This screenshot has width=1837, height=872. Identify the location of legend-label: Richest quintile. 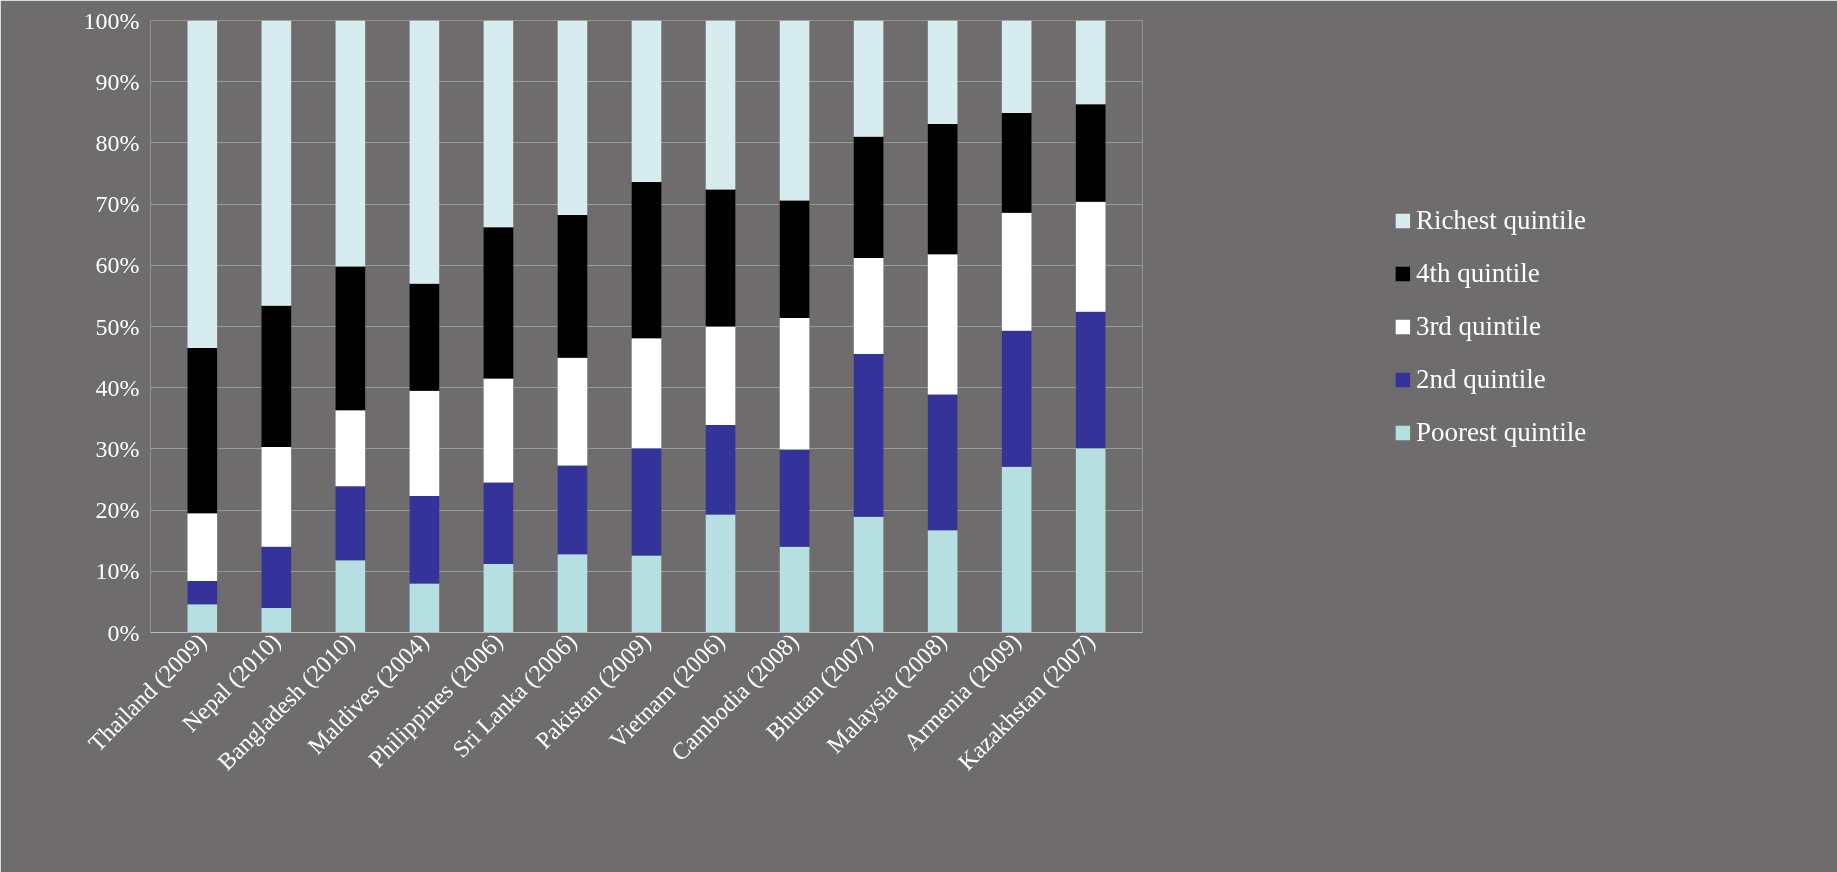
(1501, 220).